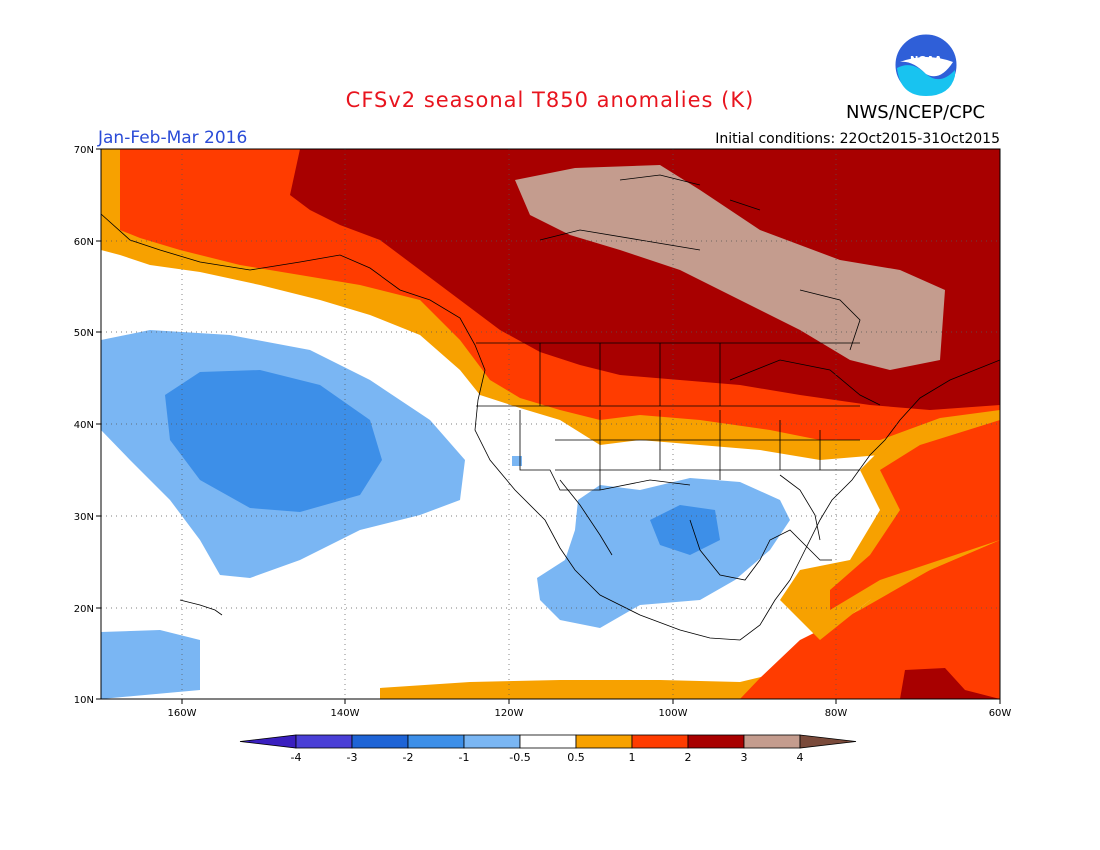 The width and height of the screenshot is (1100, 850). I want to click on colorbar-label: 0.5, so click(576, 757).